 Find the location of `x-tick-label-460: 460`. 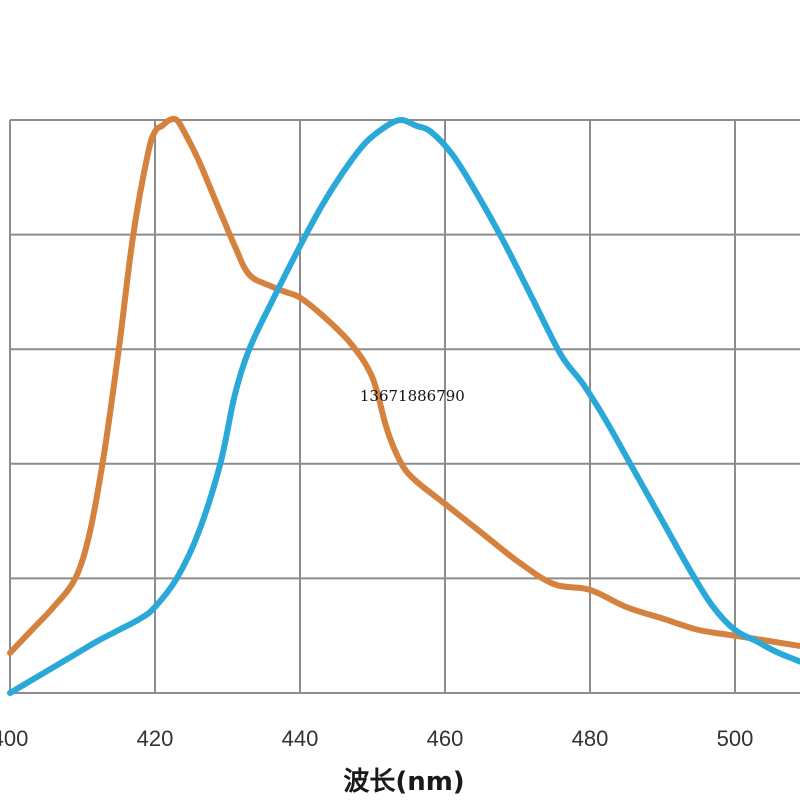

x-tick-label-460: 460 is located at coordinates (445, 738).